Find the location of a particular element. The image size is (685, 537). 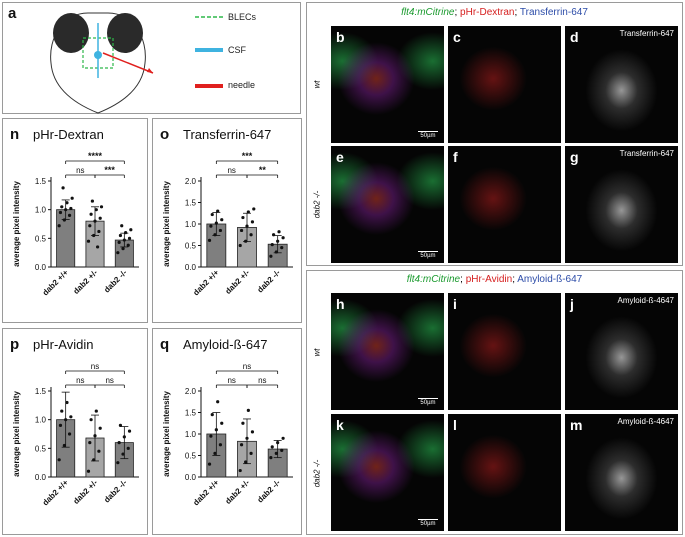

sig-label: ** is located at coordinates (263, 170).